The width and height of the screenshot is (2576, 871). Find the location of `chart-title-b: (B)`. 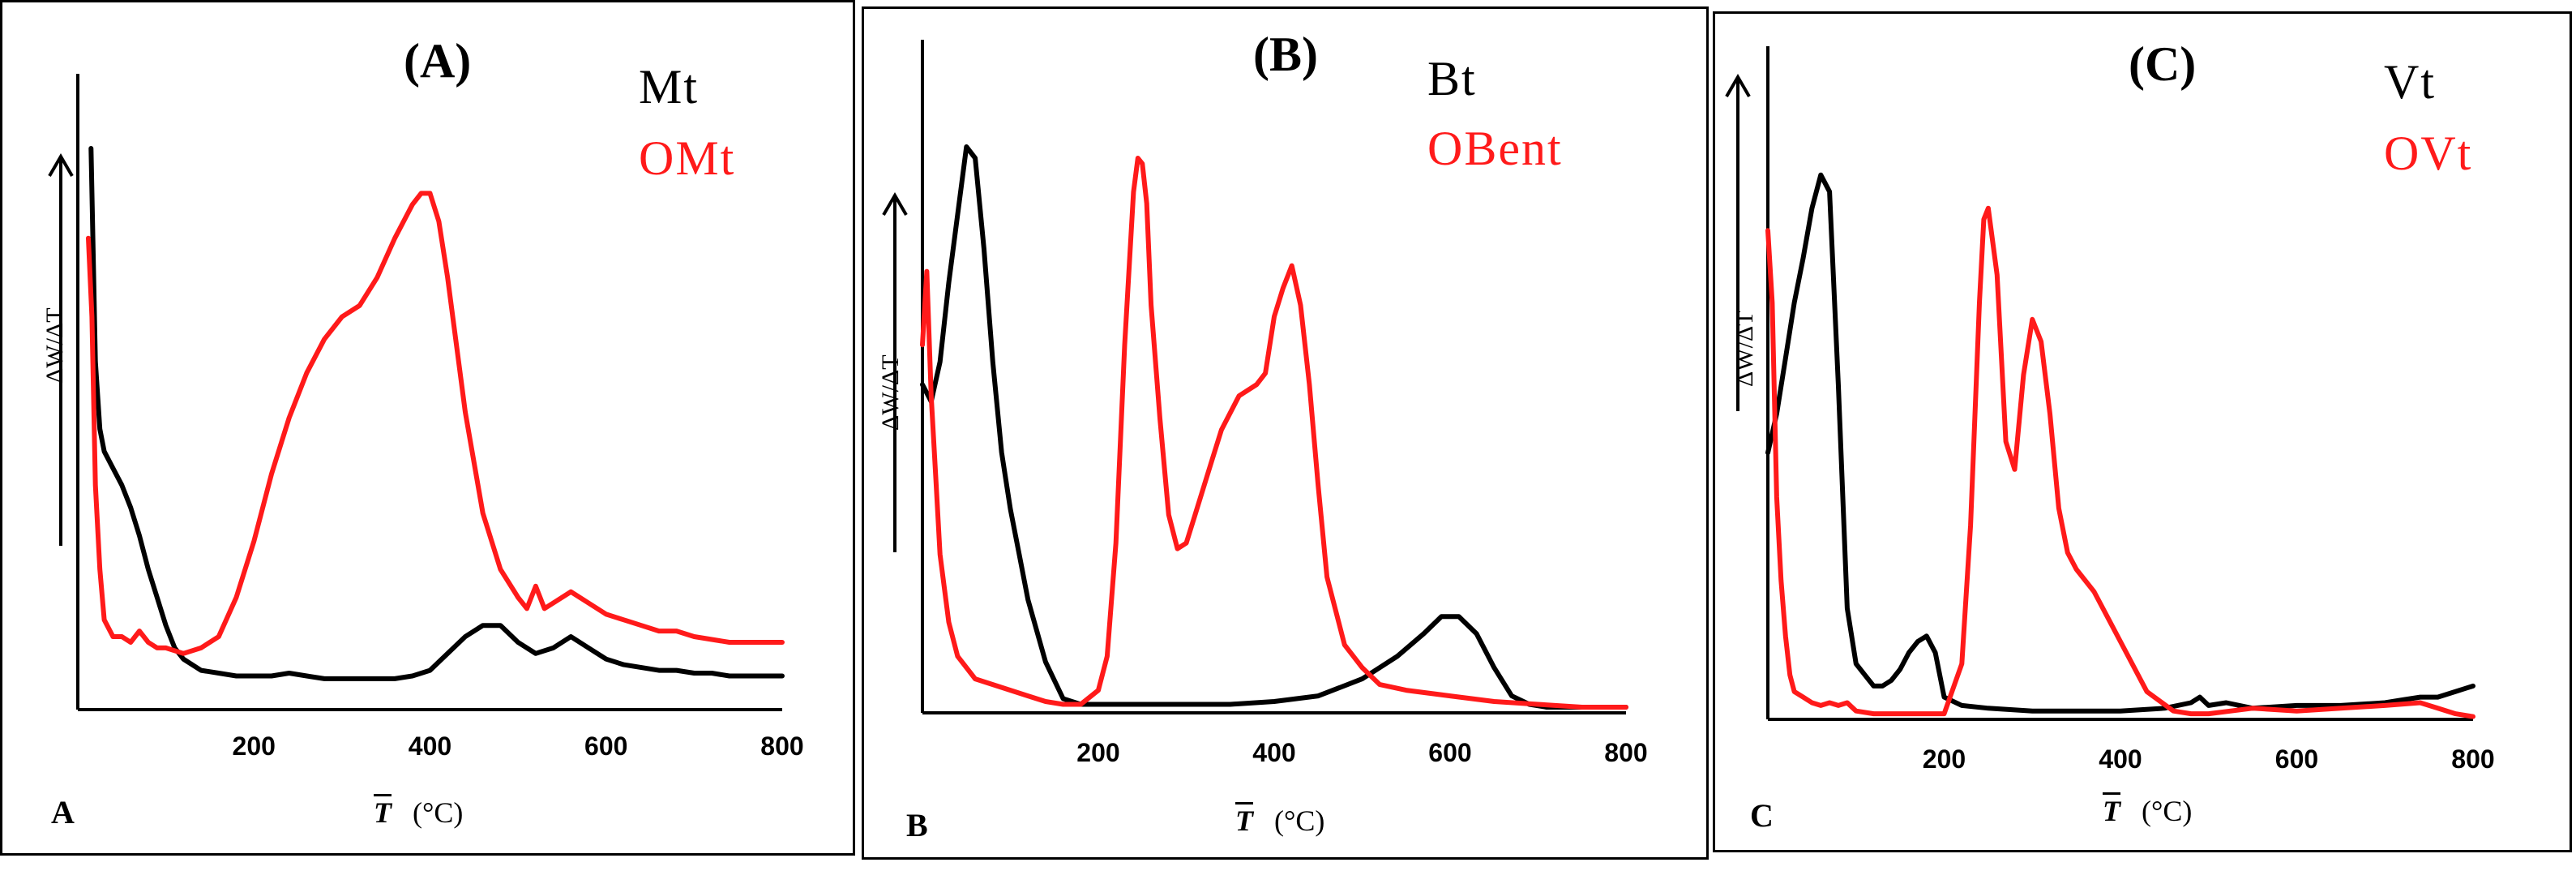

chart-title-b: (B) is located at coordinates (1285, 54).